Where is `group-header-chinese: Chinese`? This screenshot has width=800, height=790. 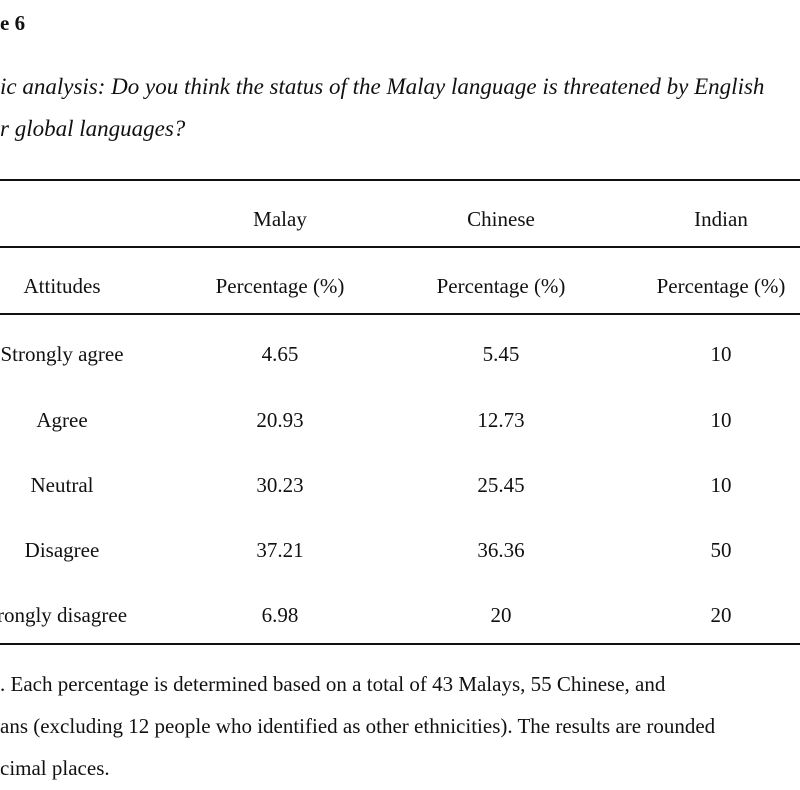 group-header-chinese: Chinese is located at coordinates (501, 219).